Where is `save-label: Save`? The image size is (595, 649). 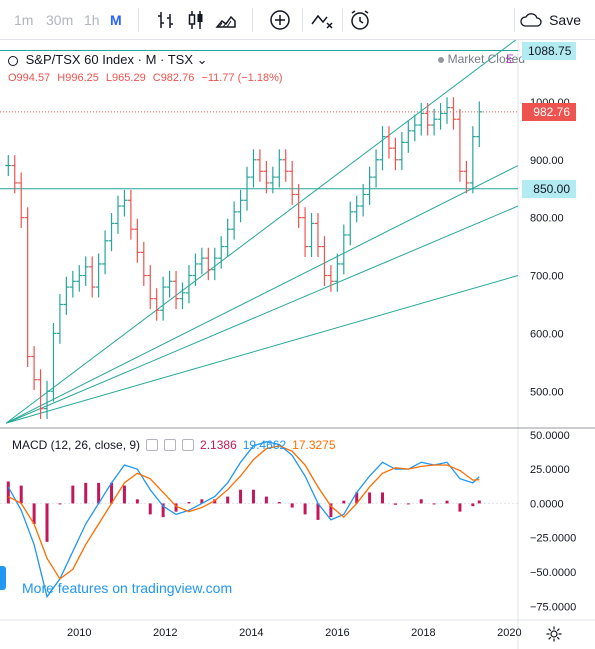 save-label: Save is located at coordinates (565, 20).